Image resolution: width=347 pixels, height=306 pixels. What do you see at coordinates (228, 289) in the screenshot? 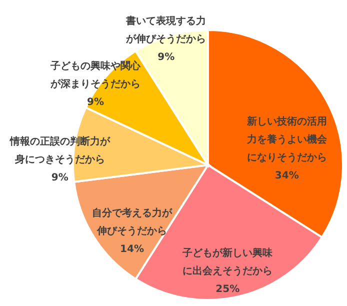
I see `data-label: 25%` at bounding box center [228, 289].